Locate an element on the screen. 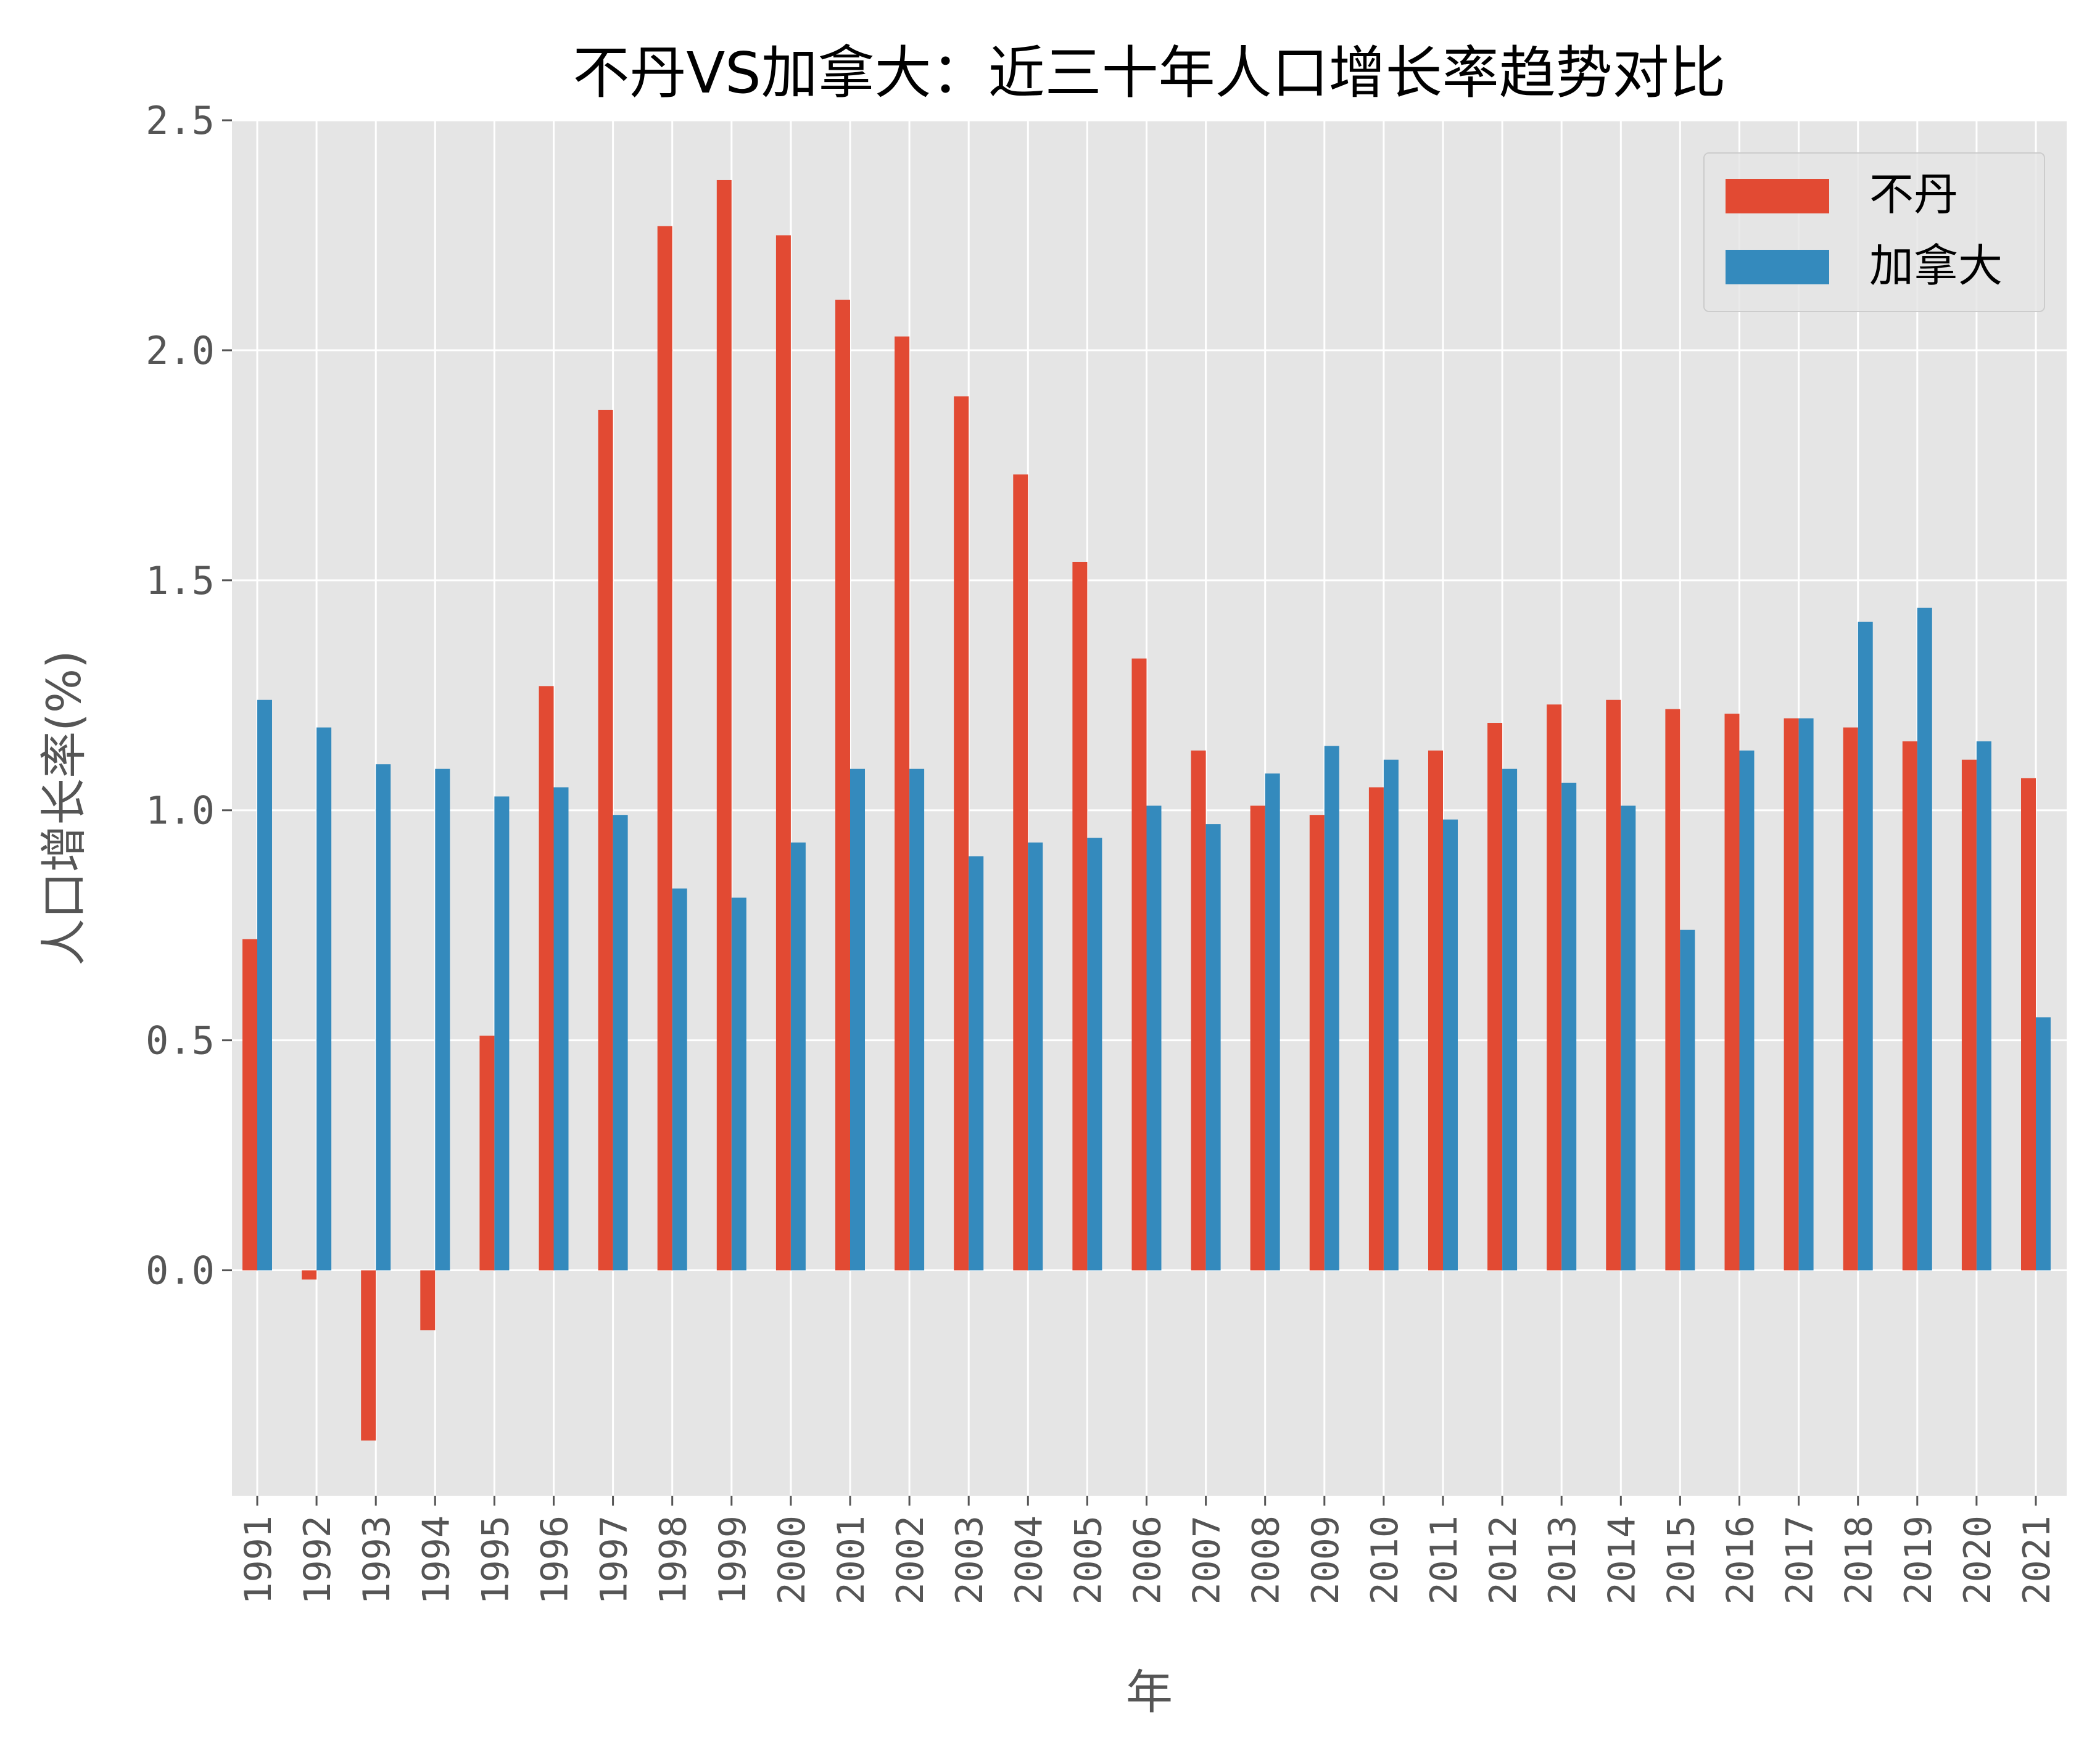 This screenshot has width=2100, height=1748. bar-canada-1998 is located at coordinates (679, 1079).